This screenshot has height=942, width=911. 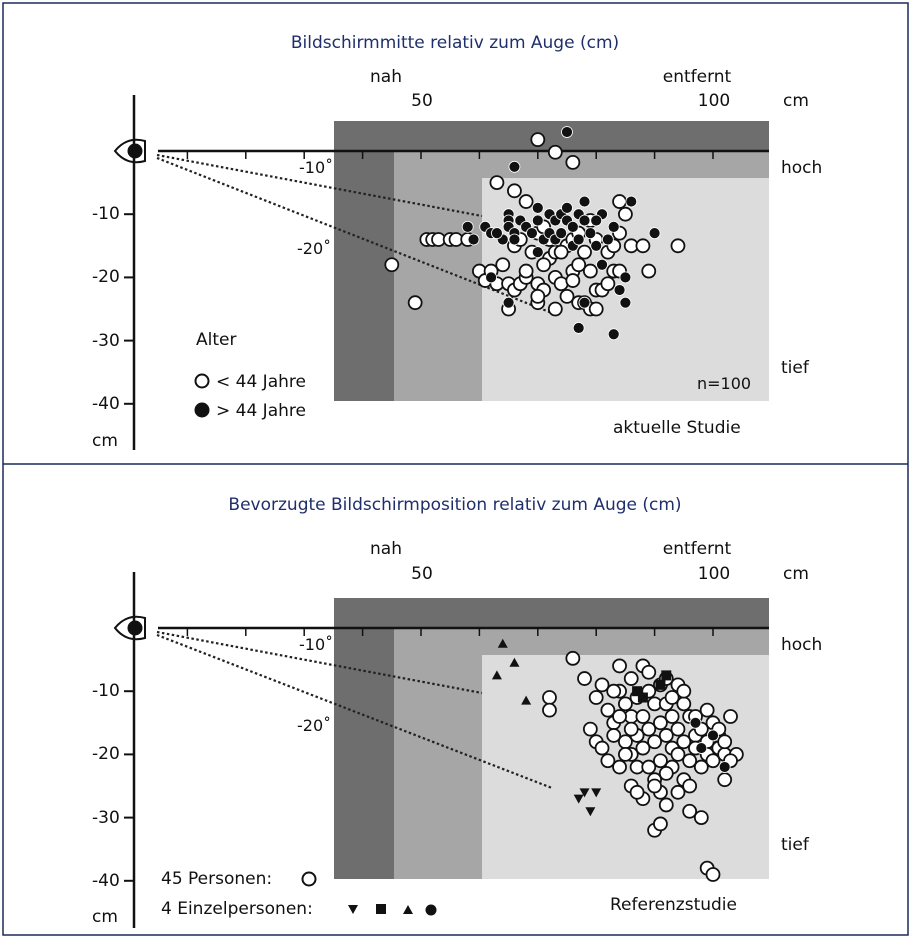 I want to click on legend-filled-circle, so click(x=431, y=910).